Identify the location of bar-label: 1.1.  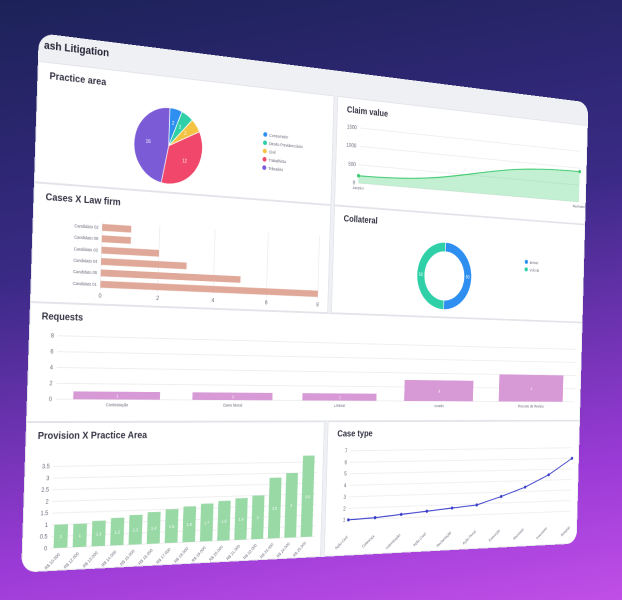
(99, 533).